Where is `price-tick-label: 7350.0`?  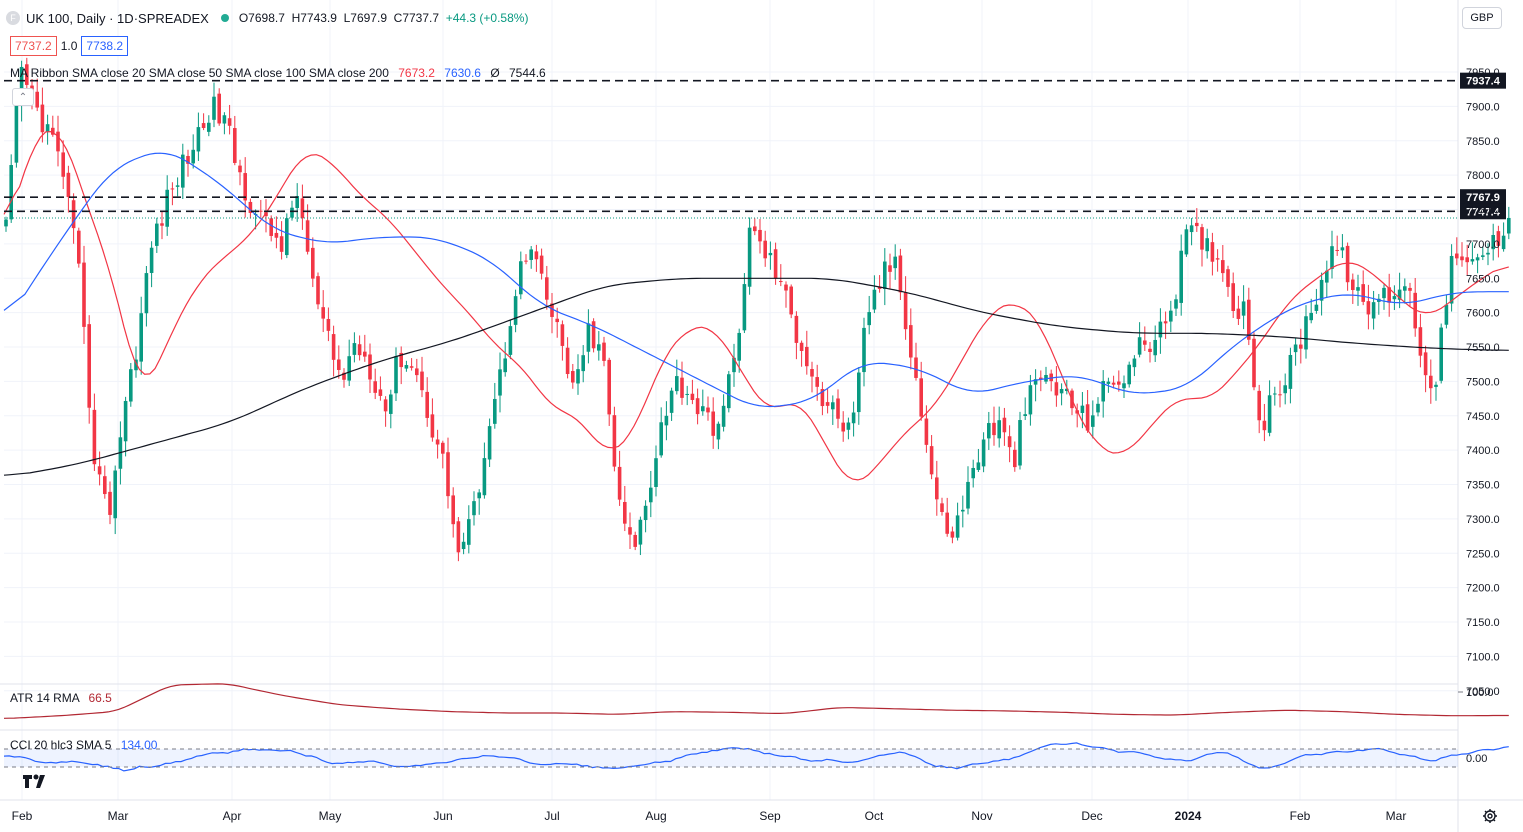 price-tick-label: 7350.0 is located at coordinates (1483, 486).